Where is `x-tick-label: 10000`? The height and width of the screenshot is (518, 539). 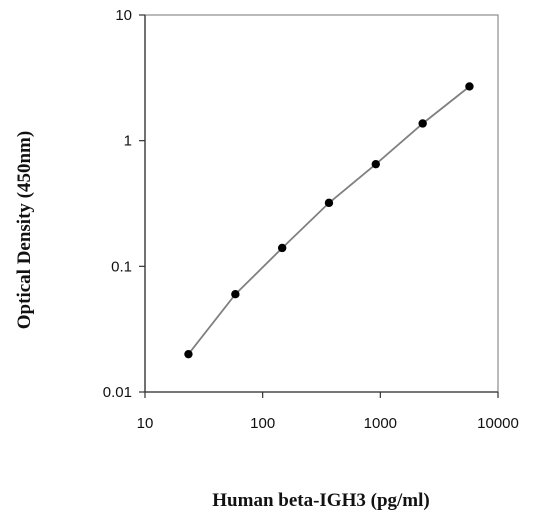
x-tick-label: 10000 is located at coordinates (498, 423).